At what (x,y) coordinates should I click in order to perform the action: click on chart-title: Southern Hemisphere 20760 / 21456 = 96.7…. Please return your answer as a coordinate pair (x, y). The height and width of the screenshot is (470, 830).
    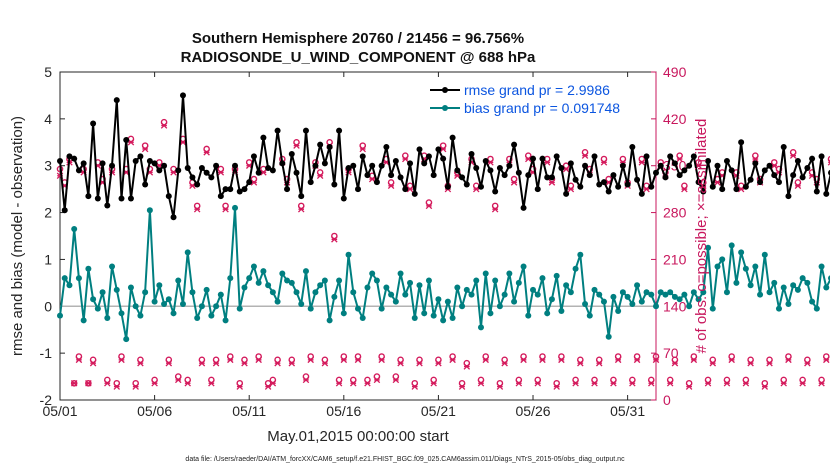
    Looking at the image, I should click on (358, 48).